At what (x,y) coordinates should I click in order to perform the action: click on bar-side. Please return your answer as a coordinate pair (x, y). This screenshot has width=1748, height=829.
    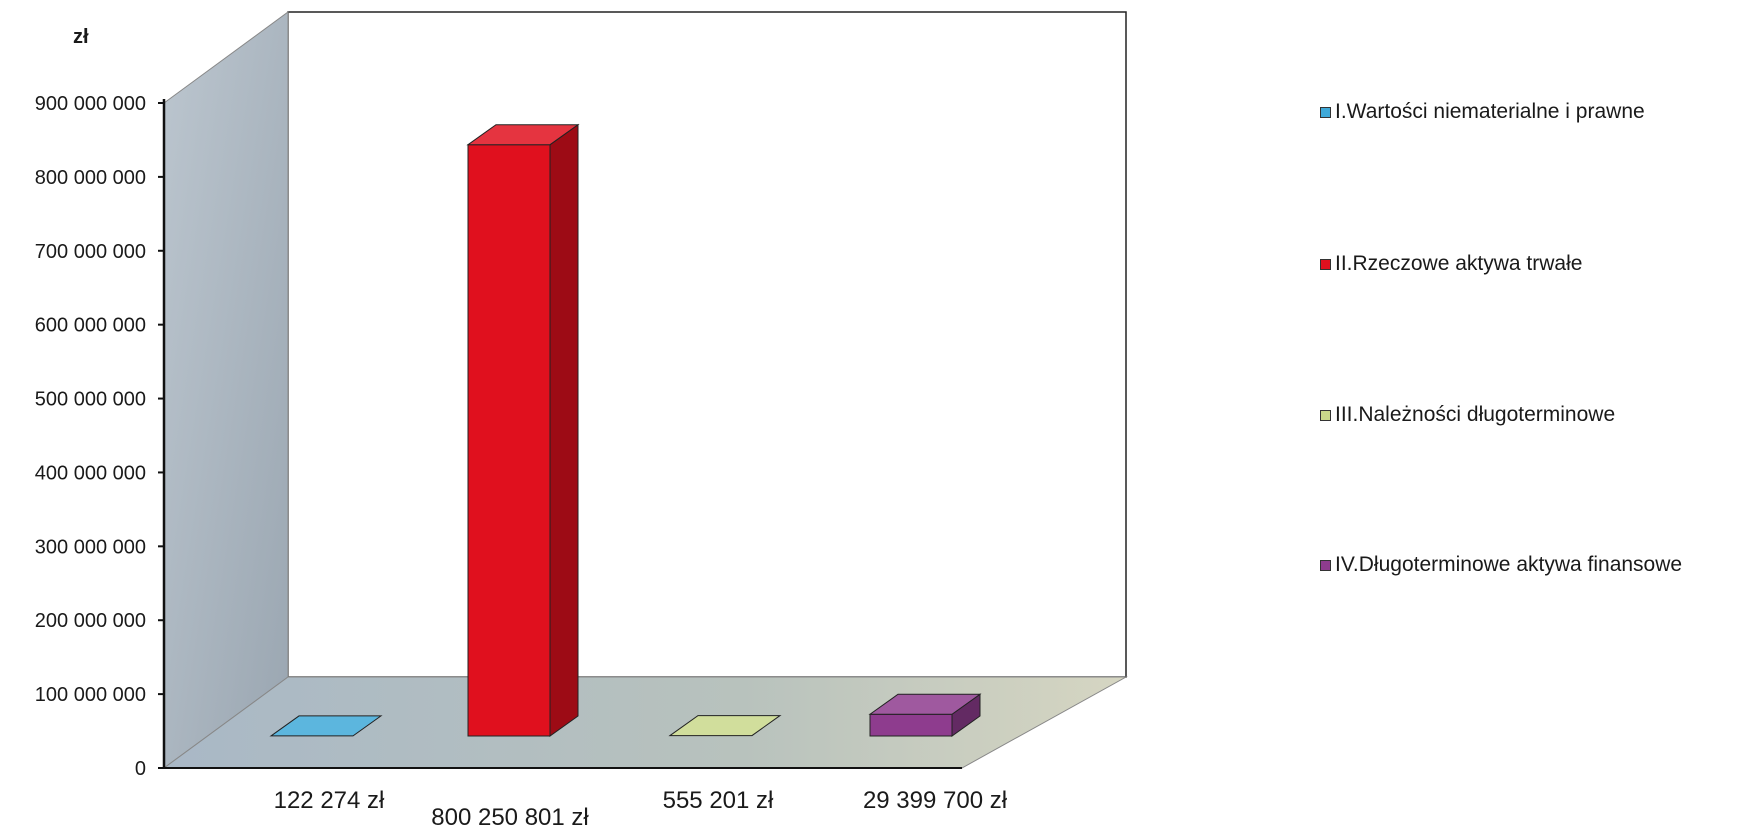
    Looking at the image, I should click on (564, 430).